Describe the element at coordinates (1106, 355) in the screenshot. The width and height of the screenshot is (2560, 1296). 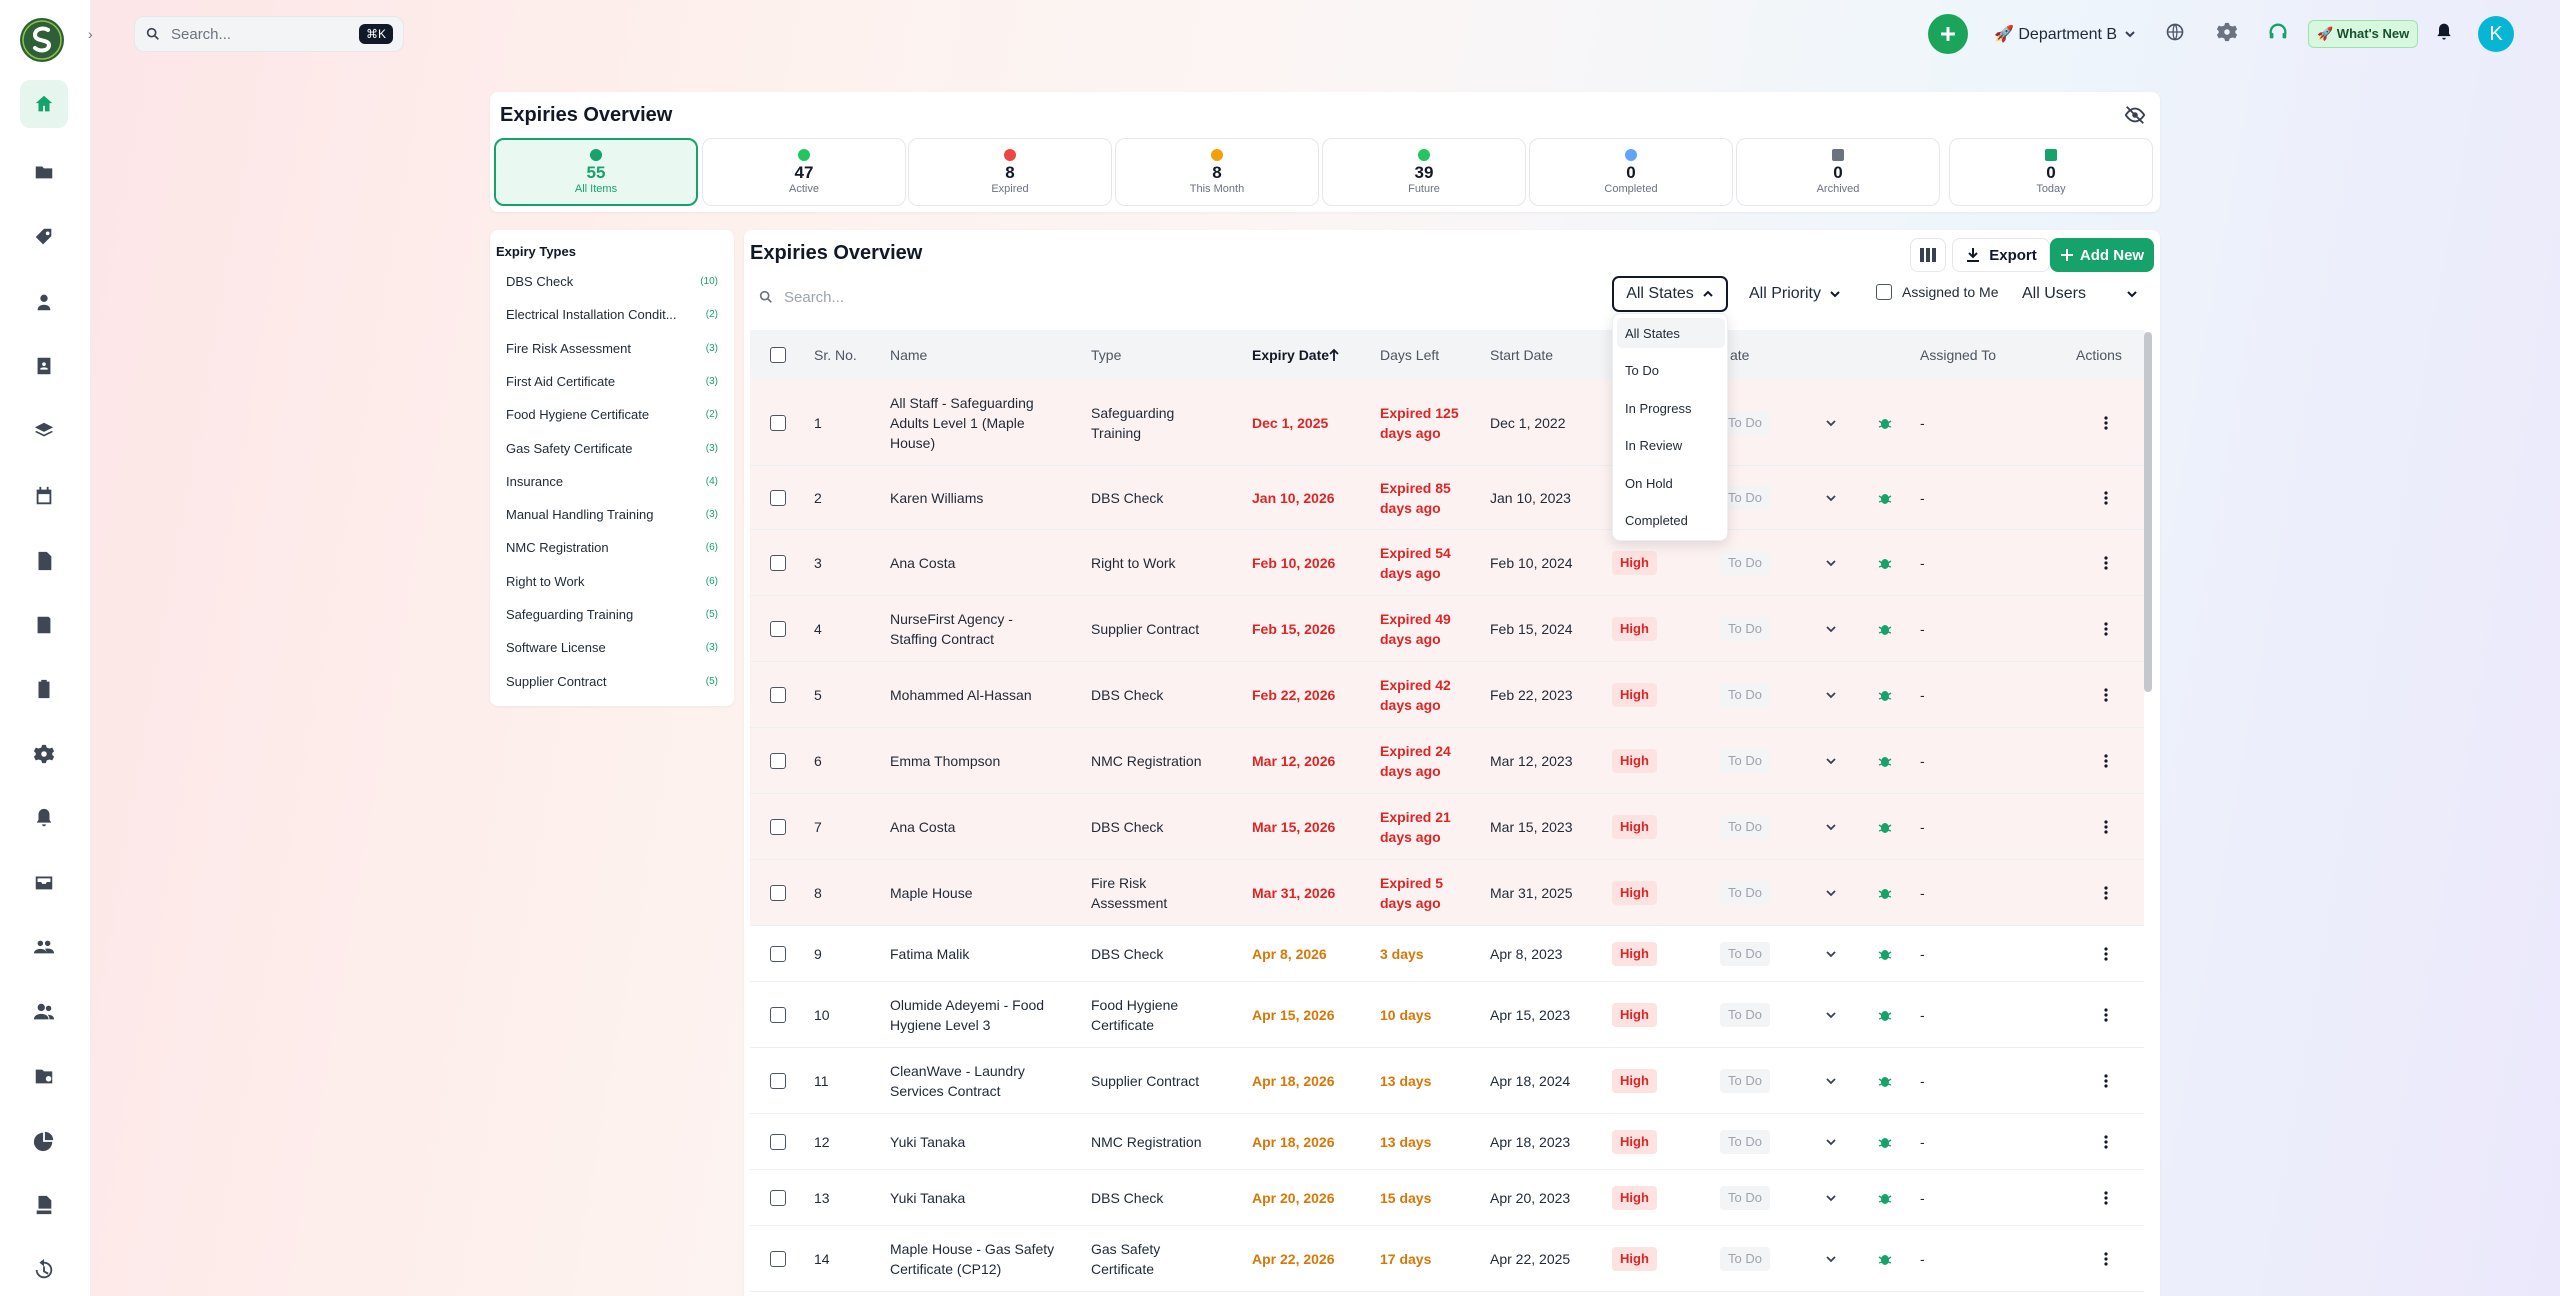
I see `header-type: Type` at that location.